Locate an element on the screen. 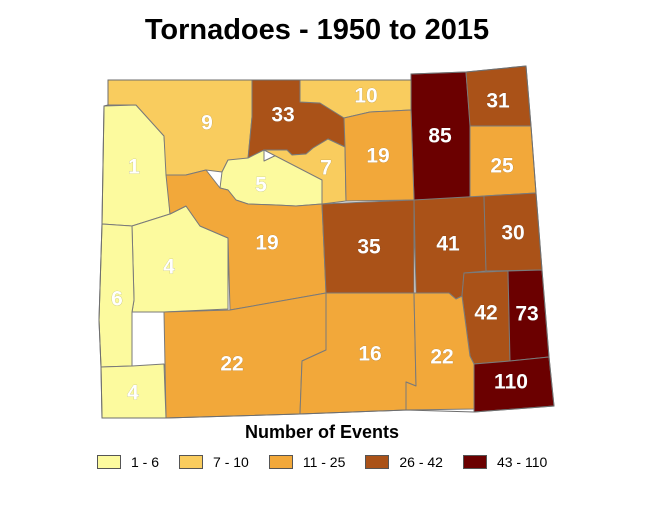 This screenshot has width=660, height=510. county-5-value: 85 is located at coordinates (440, 136).